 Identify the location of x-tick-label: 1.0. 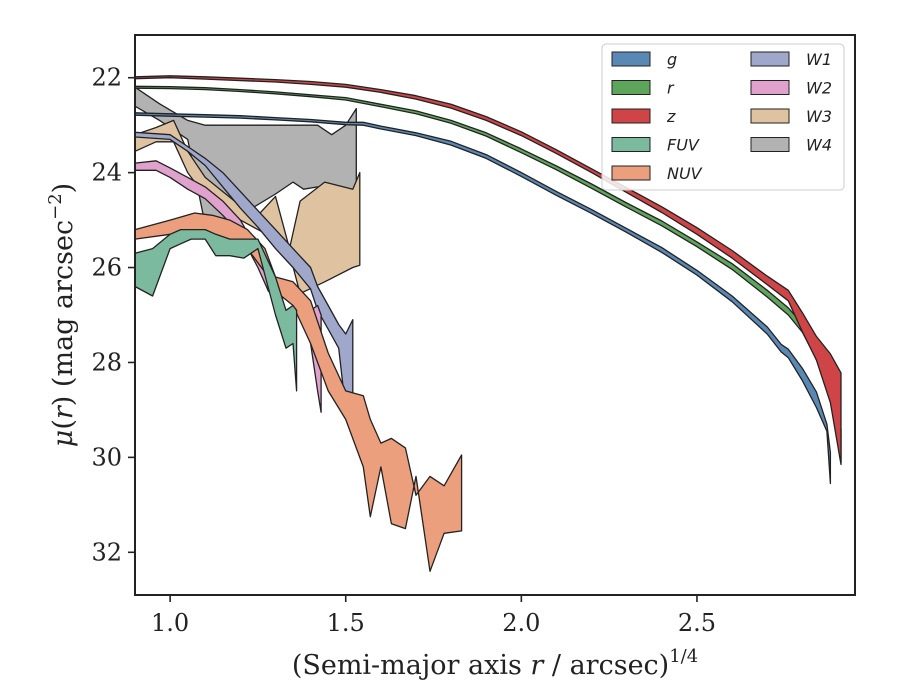
(170, 623).